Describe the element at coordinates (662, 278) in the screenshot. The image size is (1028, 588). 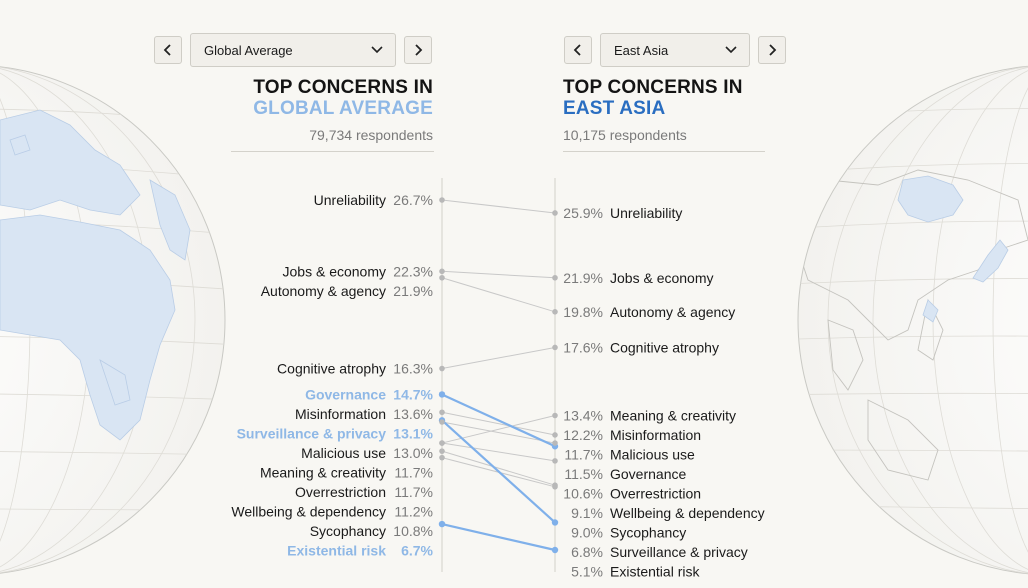
I see `right-category-label: Jobs & economy` at that location.